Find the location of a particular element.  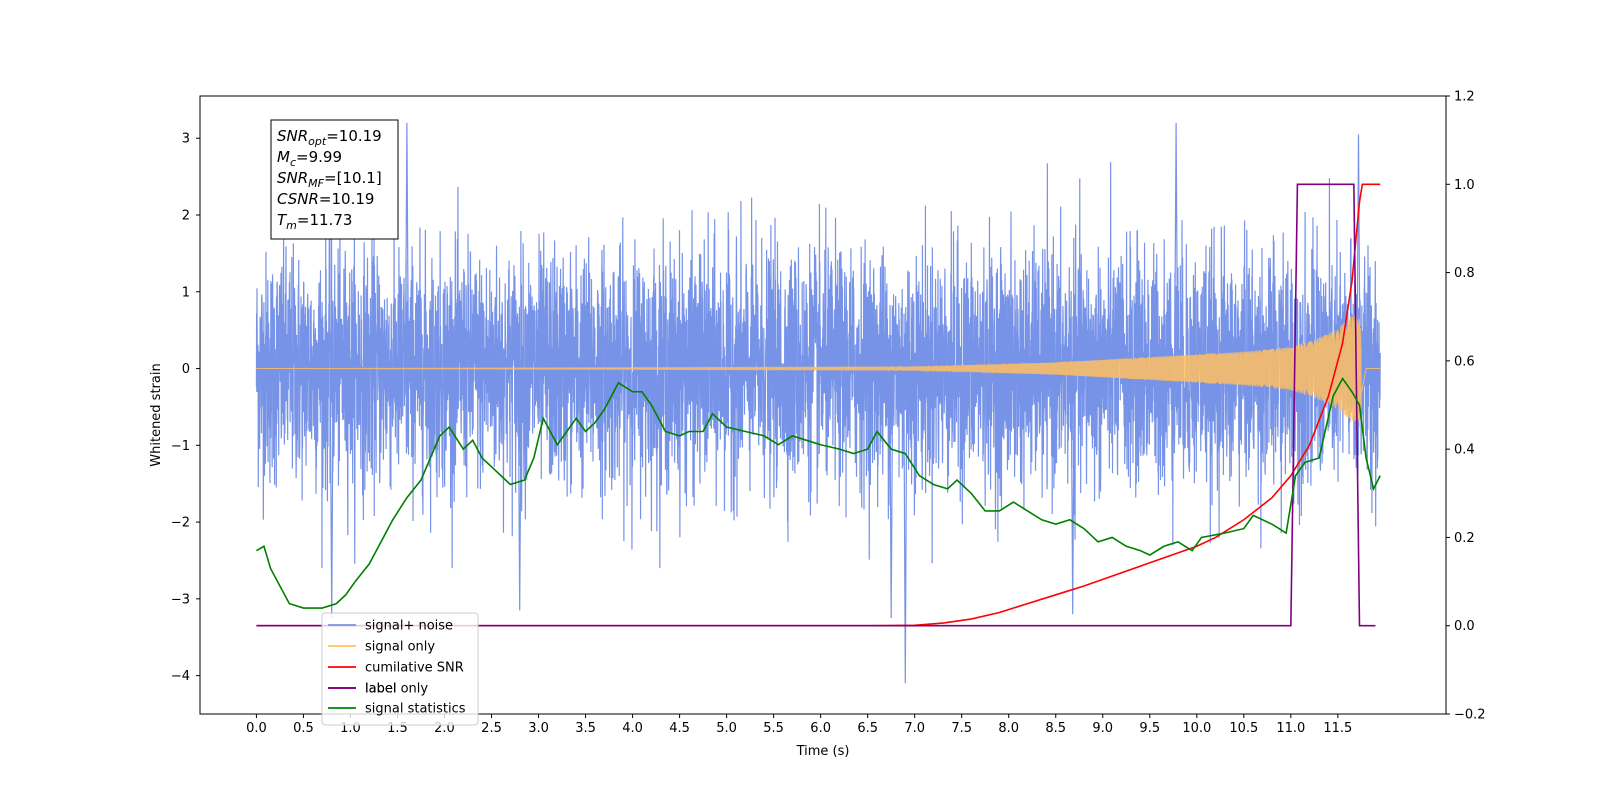

x-tick-label: 9.0 is located at coordinates (1102, 728).